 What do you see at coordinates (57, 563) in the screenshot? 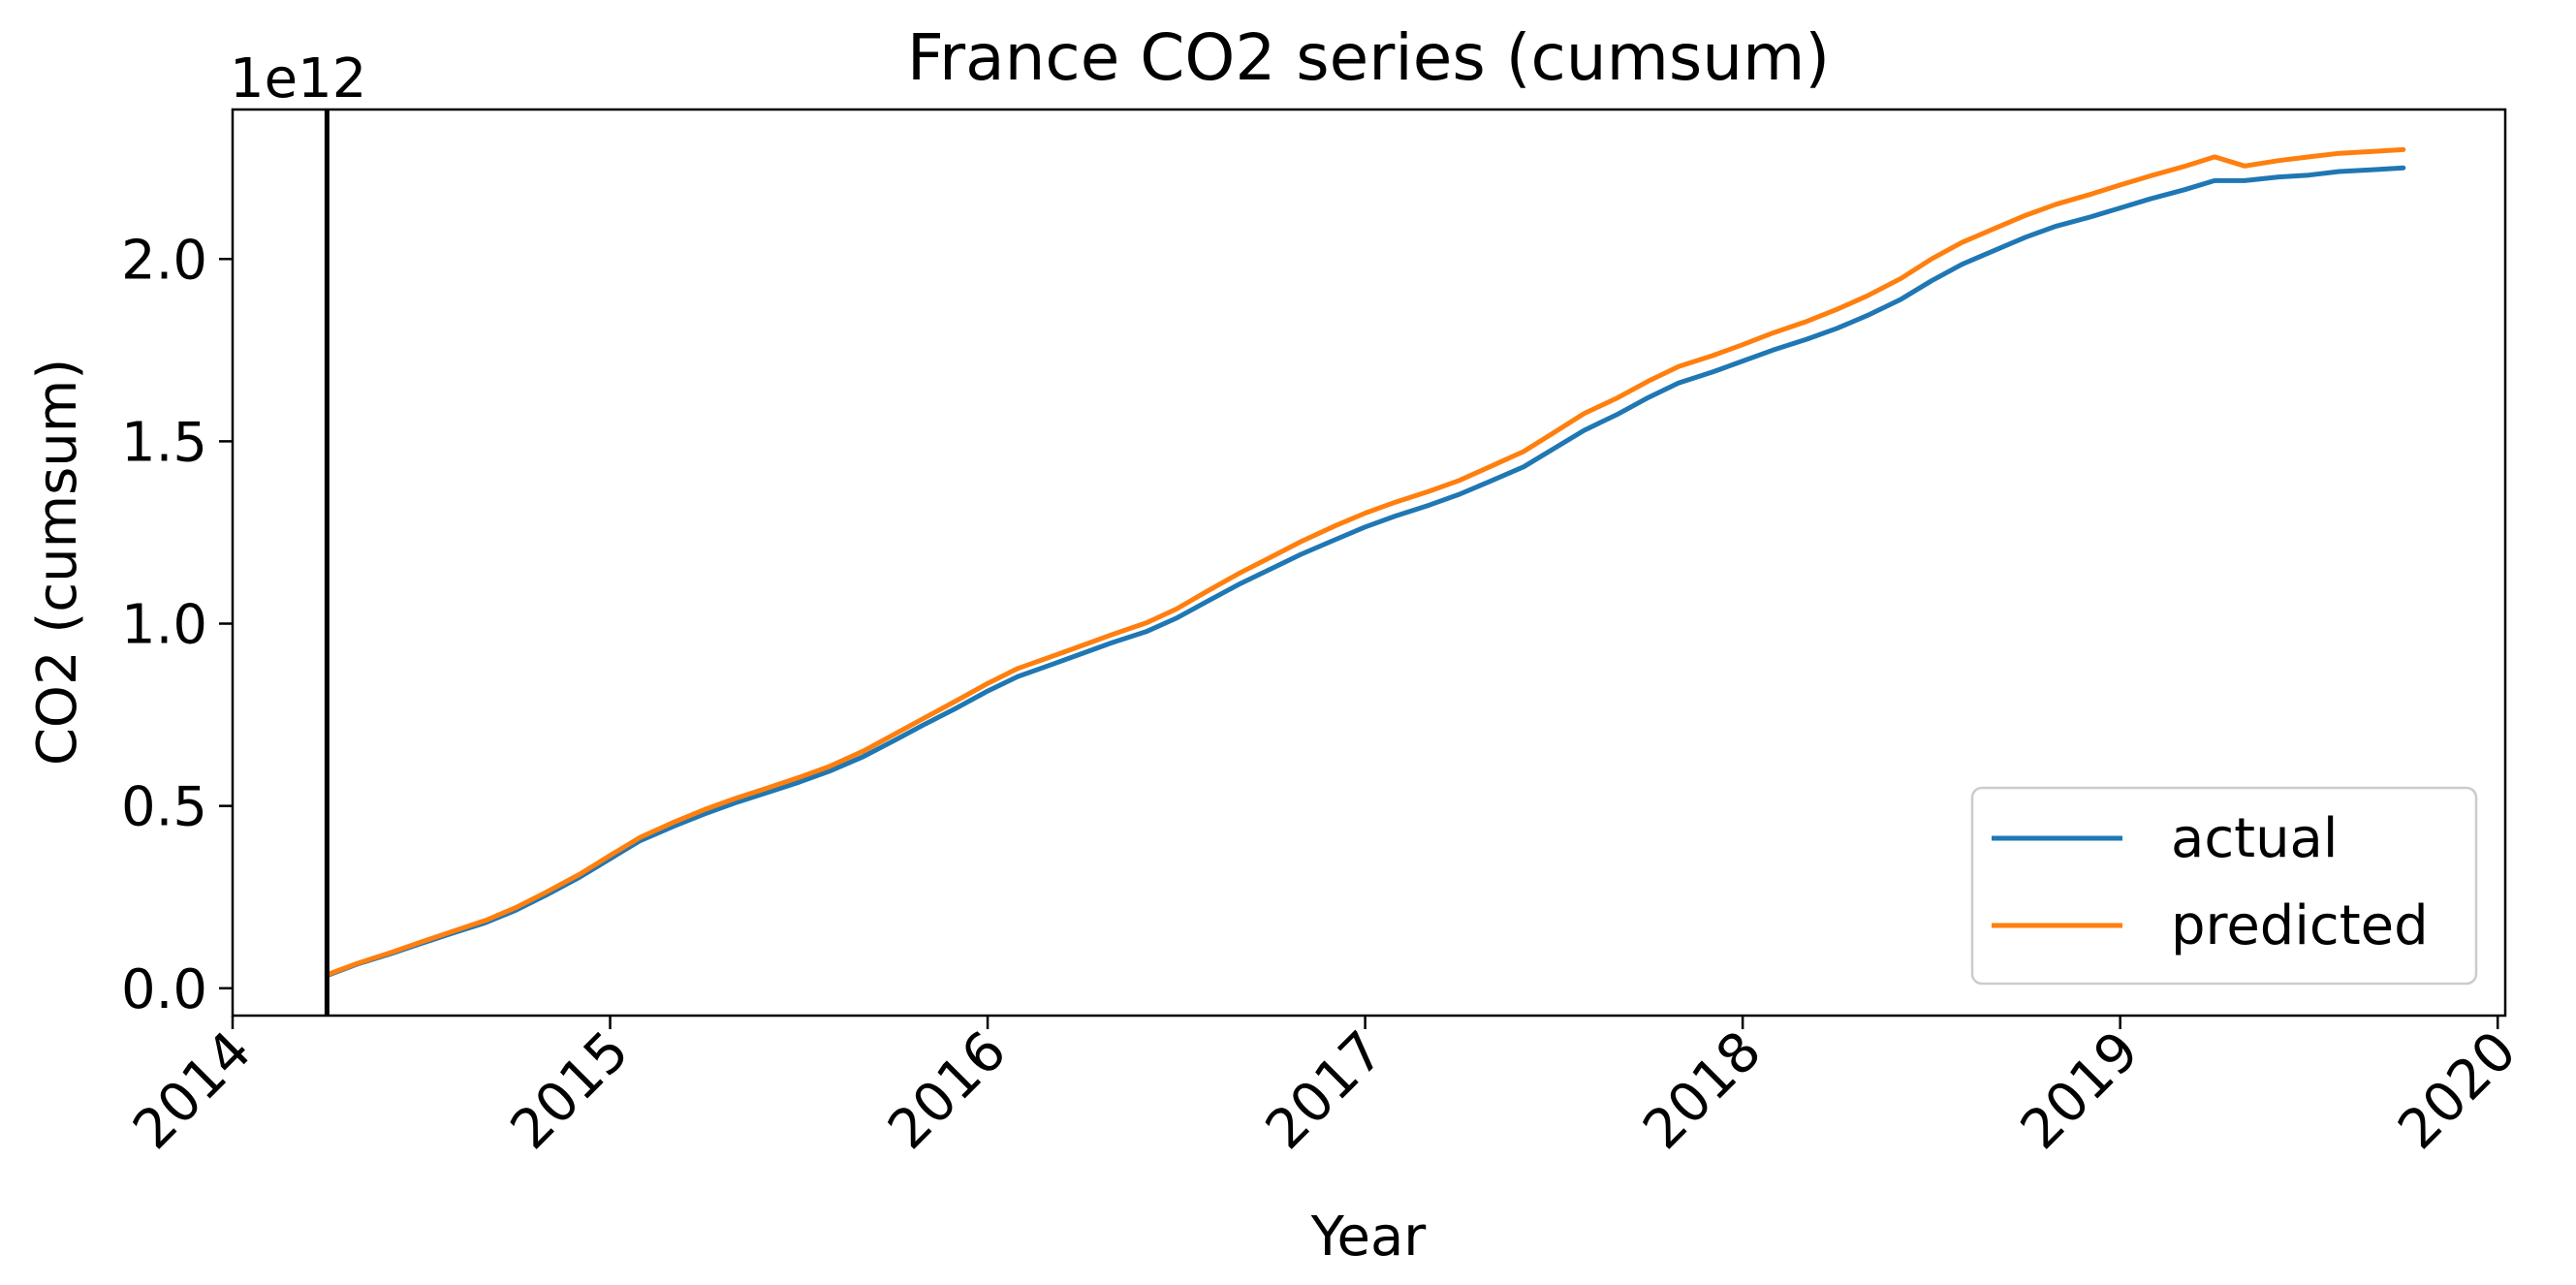
I see `y-axis-label: CO2 (cumsum)` at bounding box center [57, 563].